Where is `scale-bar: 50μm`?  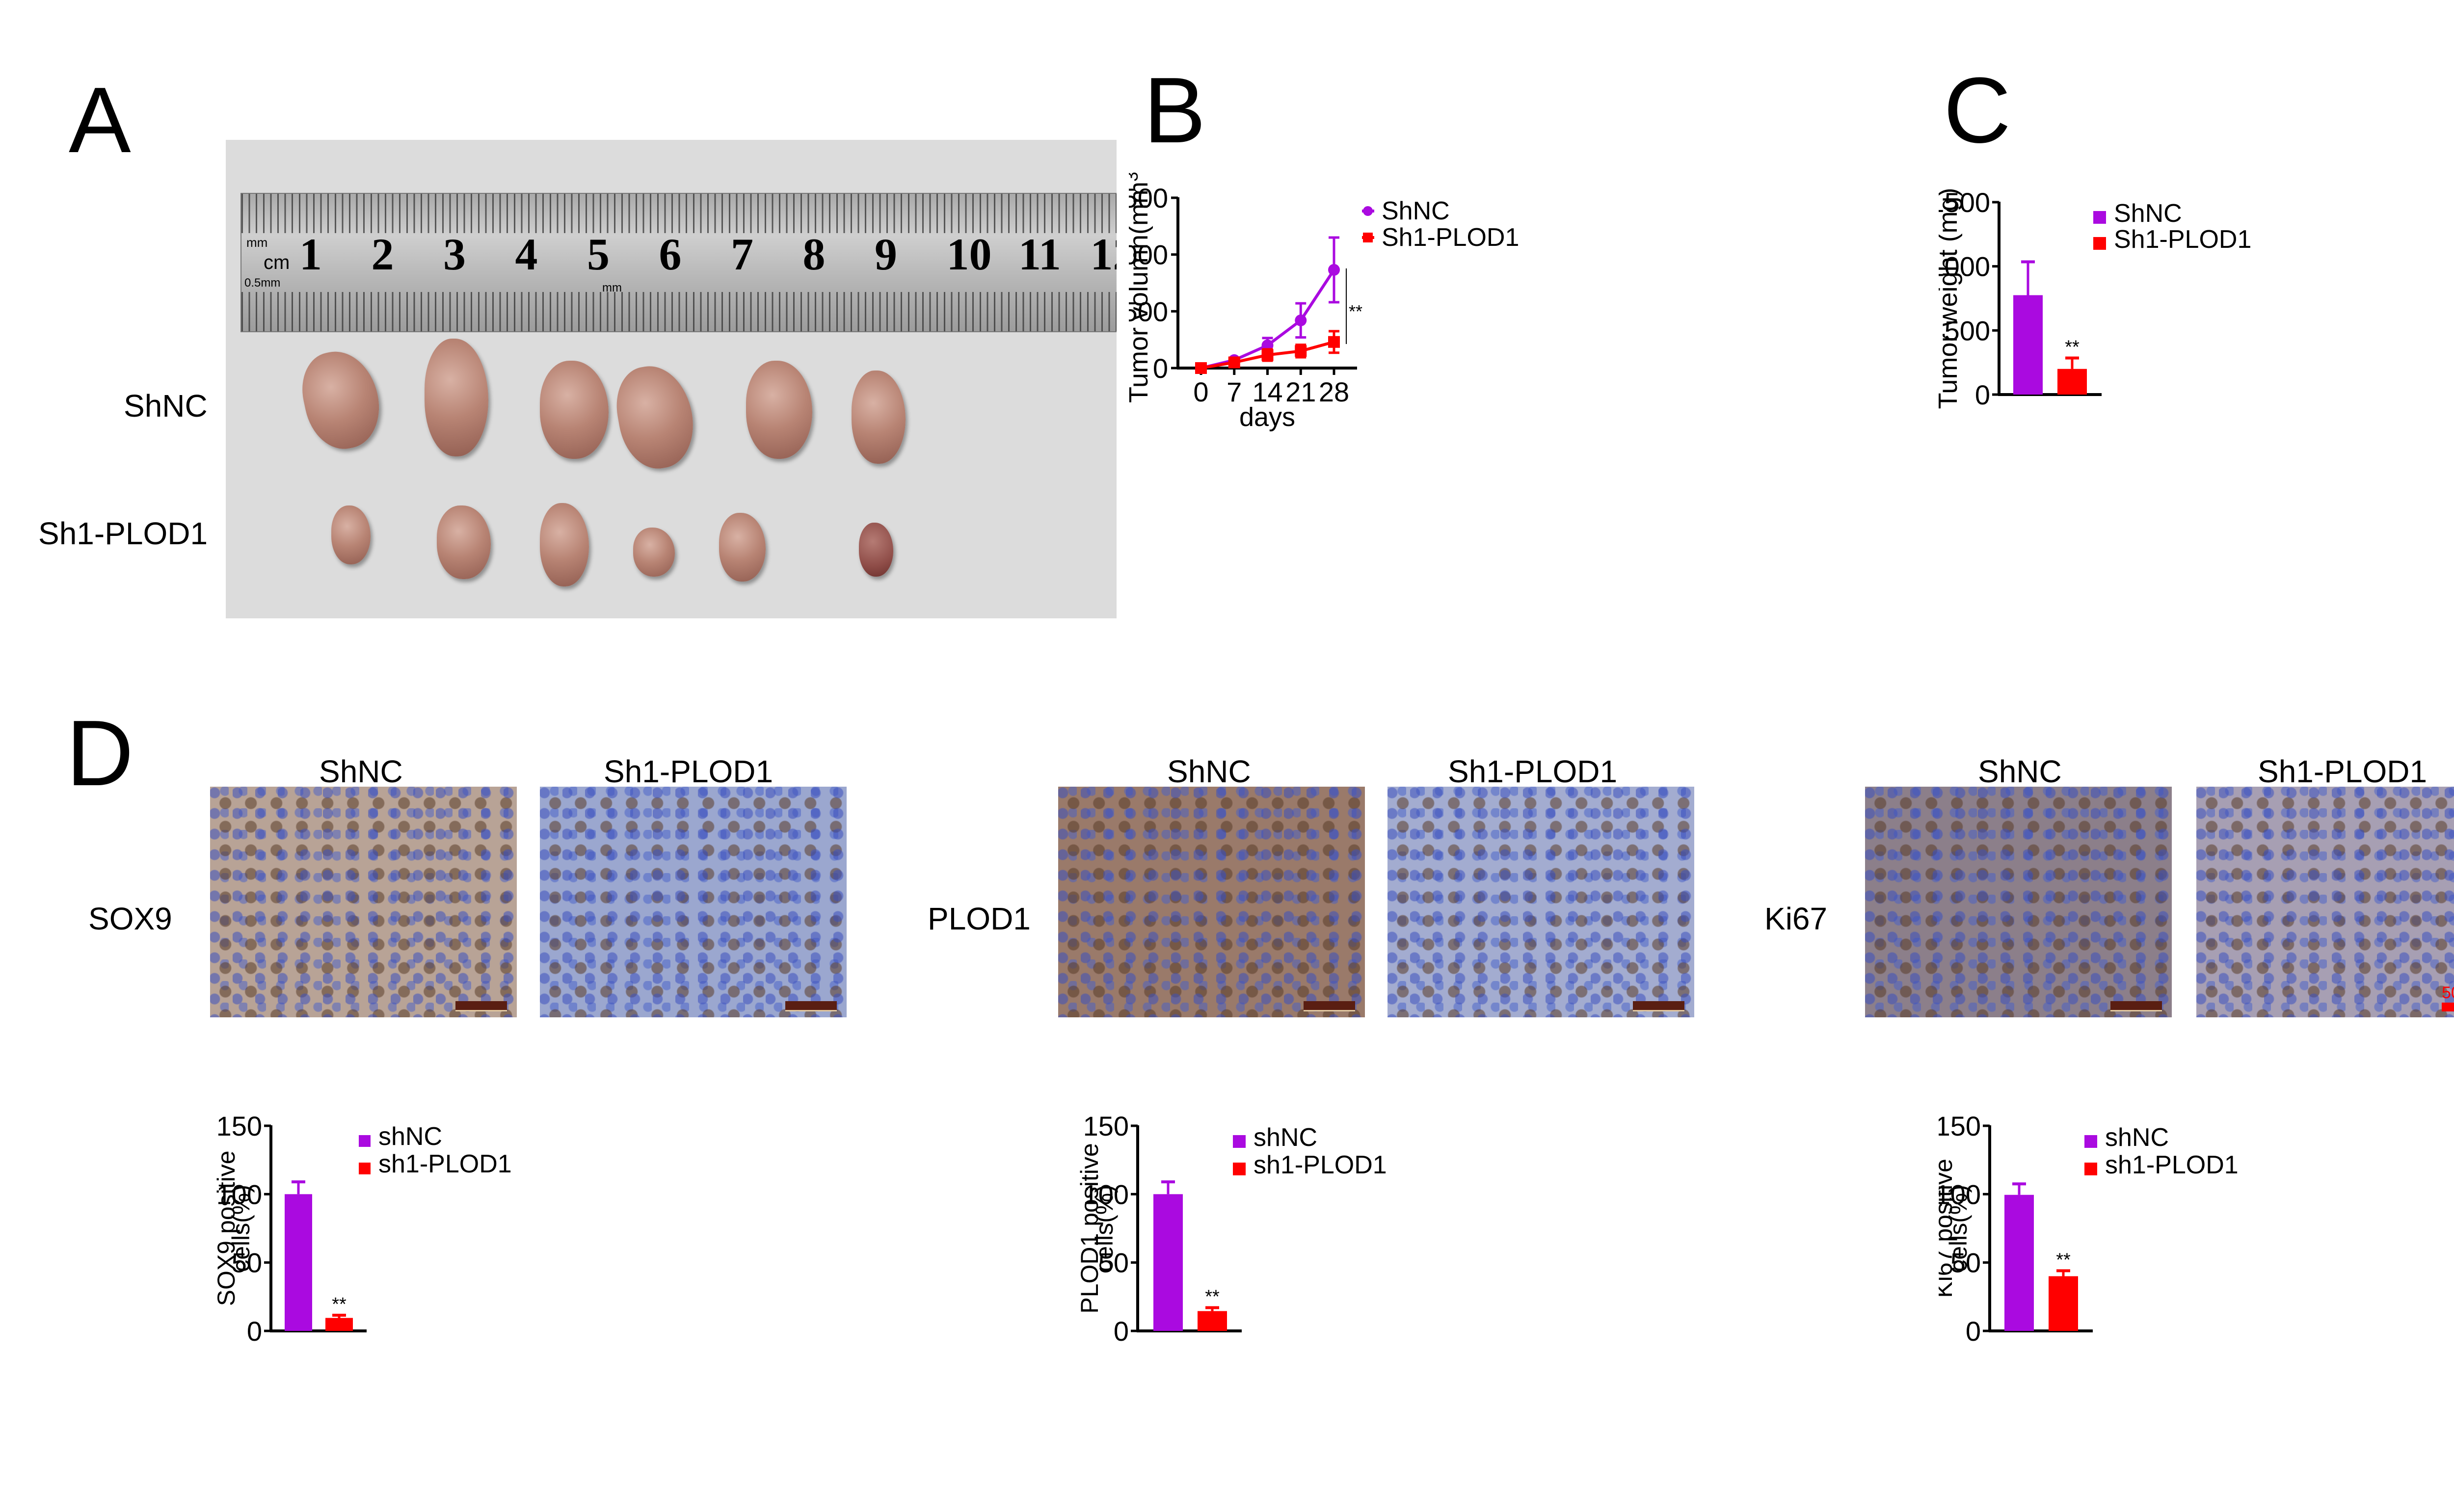 scale-bar: 50μm is located at coordinates (2448, 997).